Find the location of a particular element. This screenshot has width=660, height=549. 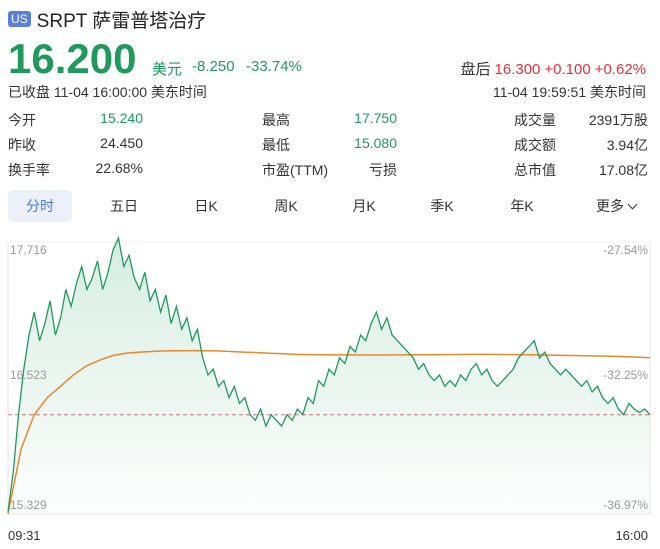

stat-label-market-cap: 总市值 is located at coordinates (535, 170).